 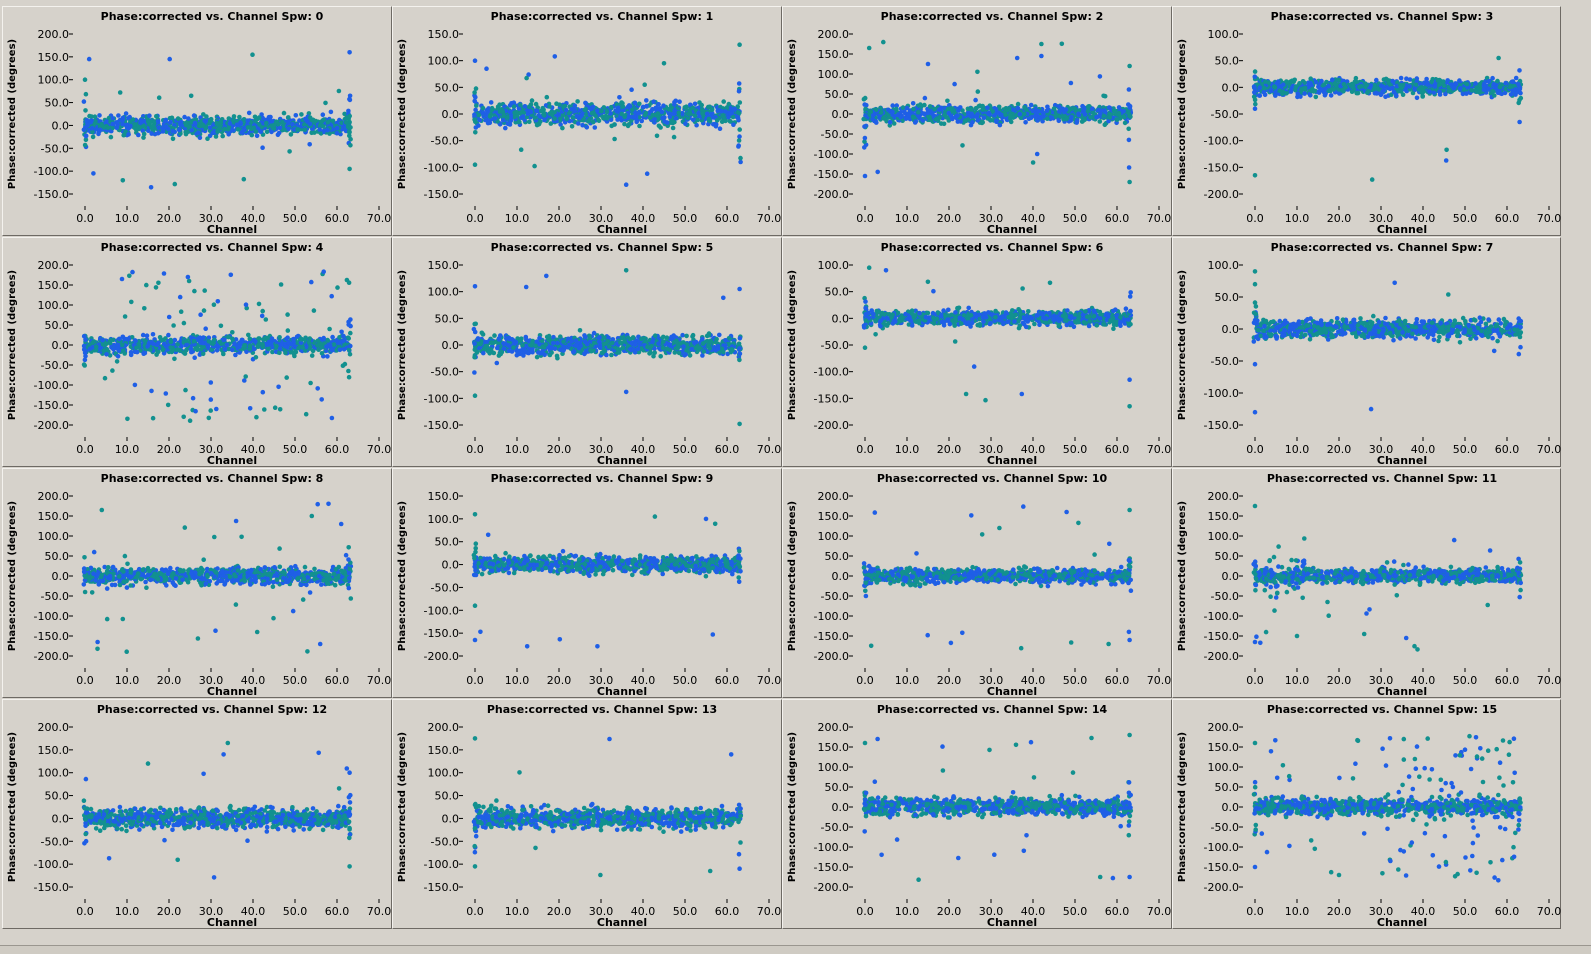 What do you see at coordinates (1381, 218) in the screenshot?
I see `x-tick-label: 30.0` at bounding box center [1381, 218].